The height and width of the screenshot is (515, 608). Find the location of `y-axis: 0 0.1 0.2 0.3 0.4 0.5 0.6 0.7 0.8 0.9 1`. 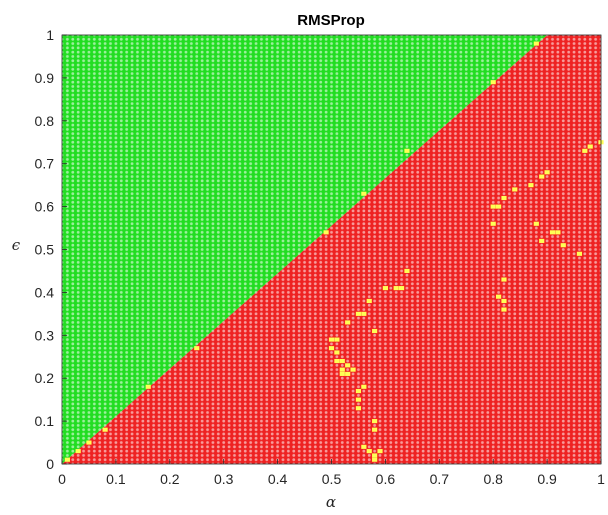

y-axis: 0 0.1 0.2 0.3 0.4 0.5 0.6 0.7 0.8 0.9 1 is located at coordinates (51, 249).